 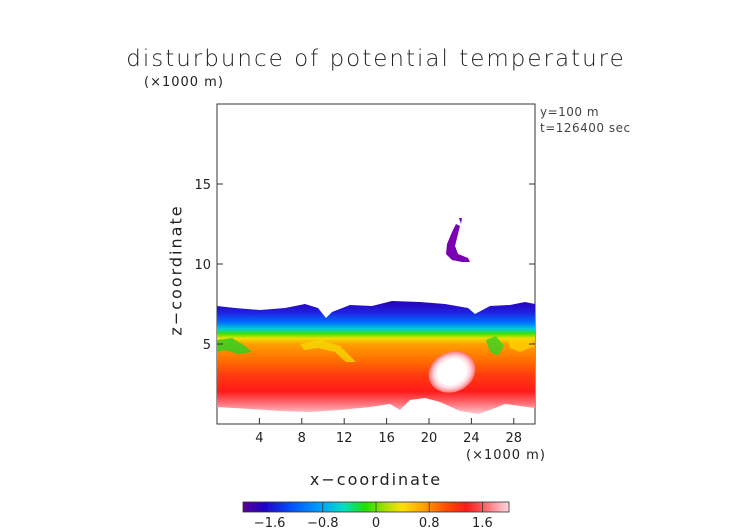 I want to click on x-axis-label: x−coordinate, so click(x=376, y=479).